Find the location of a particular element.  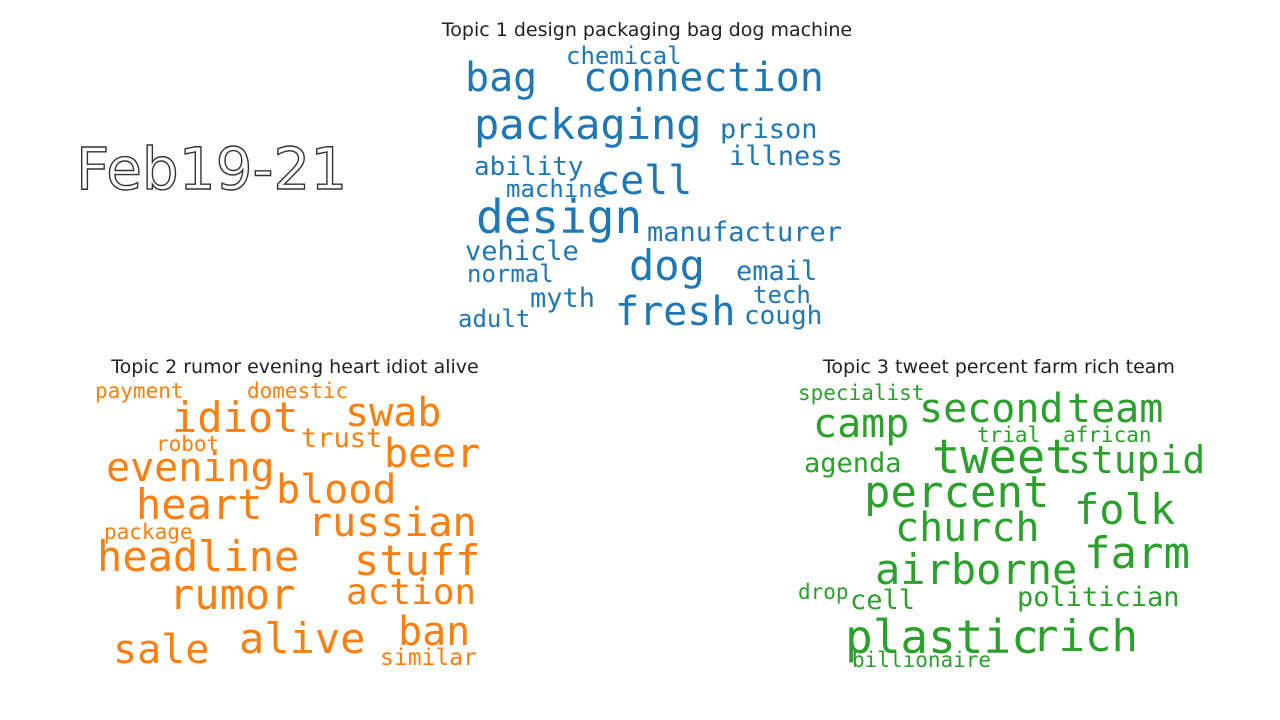

topic-1-word: manufacturer is located at coordinates (745, 232).